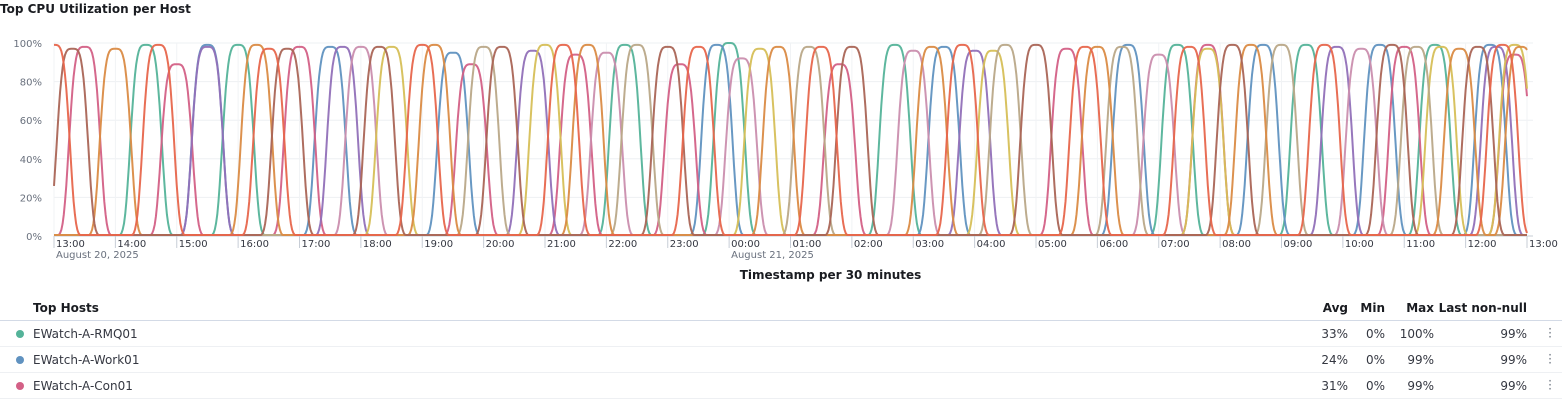 The image size is (1562, 400). Describe the element at coordinates (1482, 244) in the screenshot. I see `x-tick-label: 12:00` at that location.